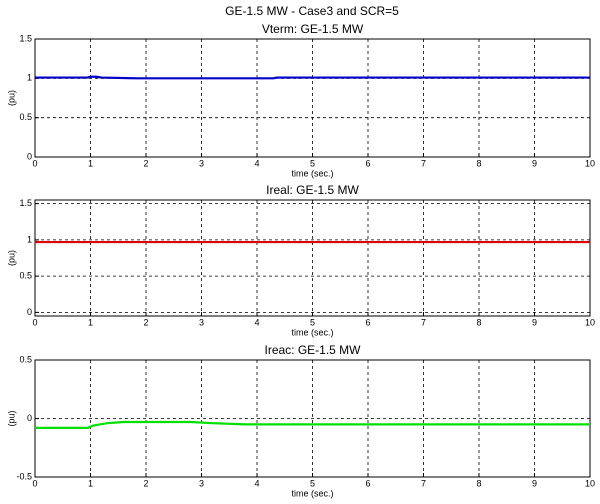 This screenshot has height=504, width=600. What do you see at coordinates (313, 29) in the screenshot?
I see `chart-title: Vterm: GE-1.5 MW` at bounding box center [313, 29].